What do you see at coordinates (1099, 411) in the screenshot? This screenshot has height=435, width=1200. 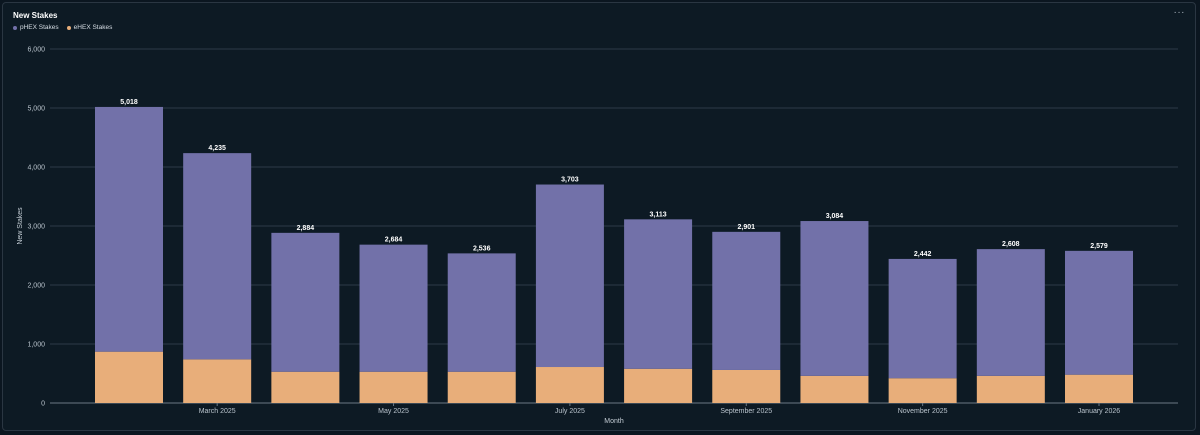 I see `x-tick-label: January 2026` at bounding box center [1099, 411].